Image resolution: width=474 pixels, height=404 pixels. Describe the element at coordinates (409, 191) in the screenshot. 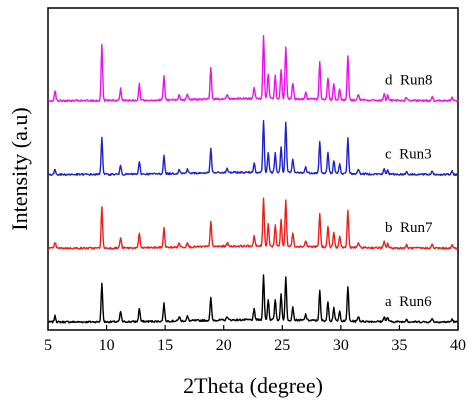

I see `series-labels: a Run6 b Run7 c Run3 d Run8` at that location.